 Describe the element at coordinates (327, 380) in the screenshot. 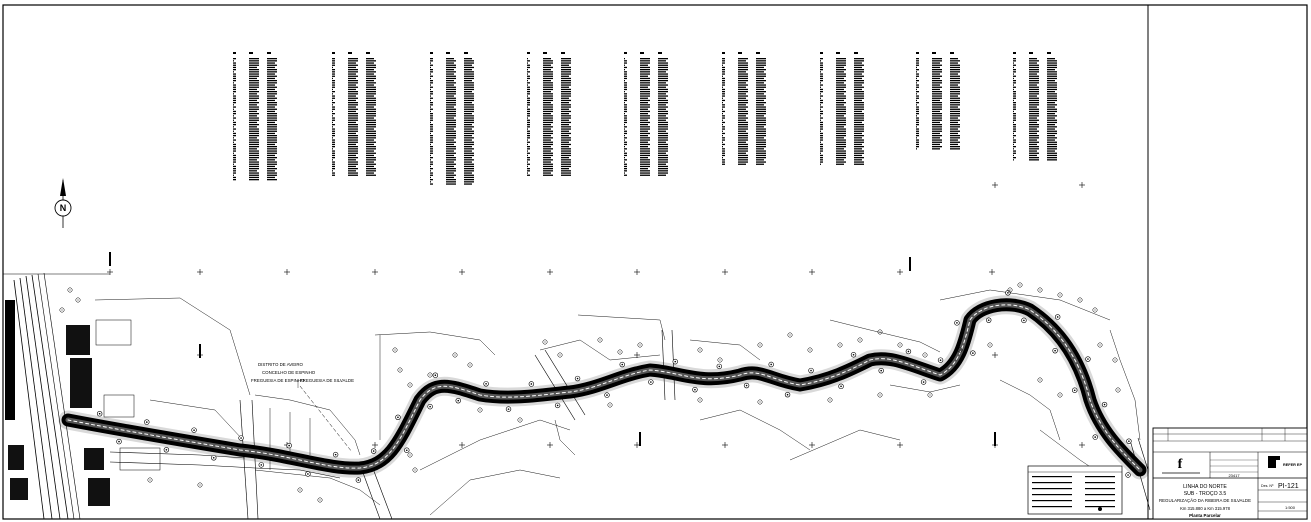

I see `district-label-silvalde: FREGUESIA DE SILVALDE` at that location.